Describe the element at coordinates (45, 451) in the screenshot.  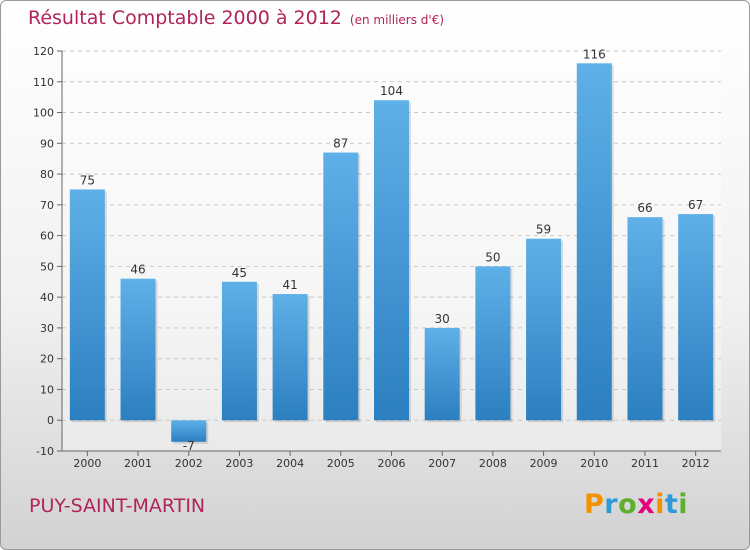
I see `y-tick-label: -10` at that location.